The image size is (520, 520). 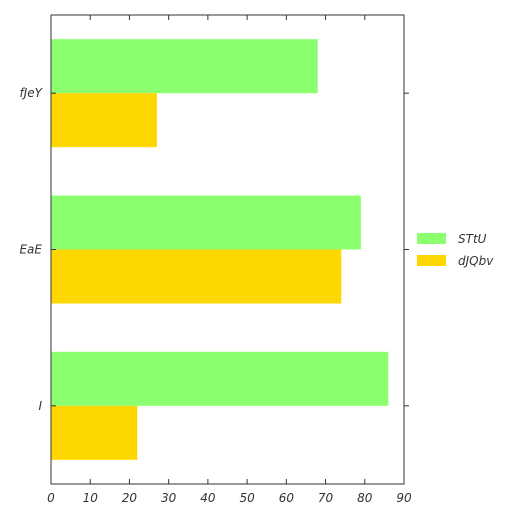 I want to click on x-tick-label: 50, so click(x=247, y=498).